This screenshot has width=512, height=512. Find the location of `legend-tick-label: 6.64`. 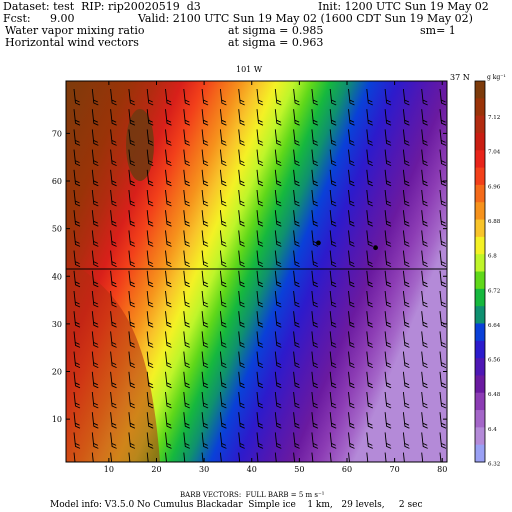

legend-tick-label: 6.64 is located at coordinates (494, 326).